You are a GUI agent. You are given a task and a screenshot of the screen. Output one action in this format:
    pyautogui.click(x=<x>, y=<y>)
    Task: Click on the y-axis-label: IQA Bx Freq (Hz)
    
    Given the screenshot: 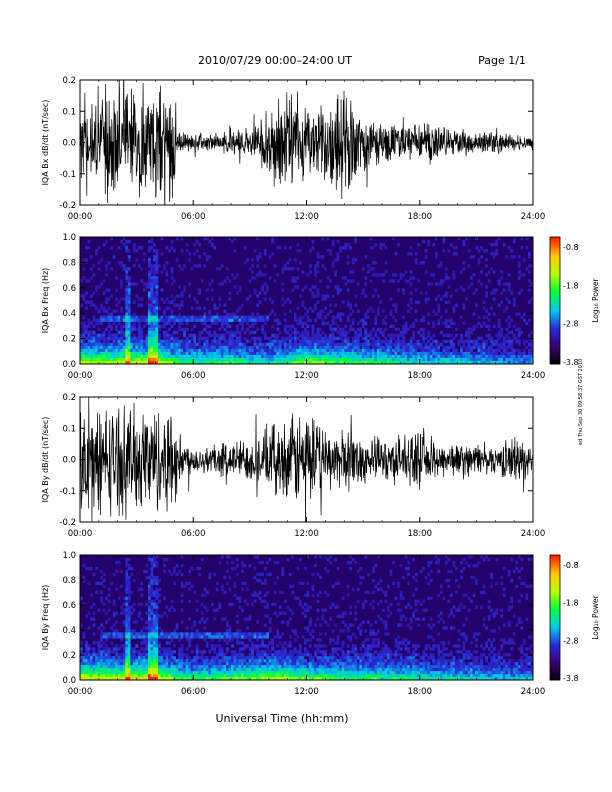 What is the action you would take?
    pyautogui.click(x=45, y=301)
    